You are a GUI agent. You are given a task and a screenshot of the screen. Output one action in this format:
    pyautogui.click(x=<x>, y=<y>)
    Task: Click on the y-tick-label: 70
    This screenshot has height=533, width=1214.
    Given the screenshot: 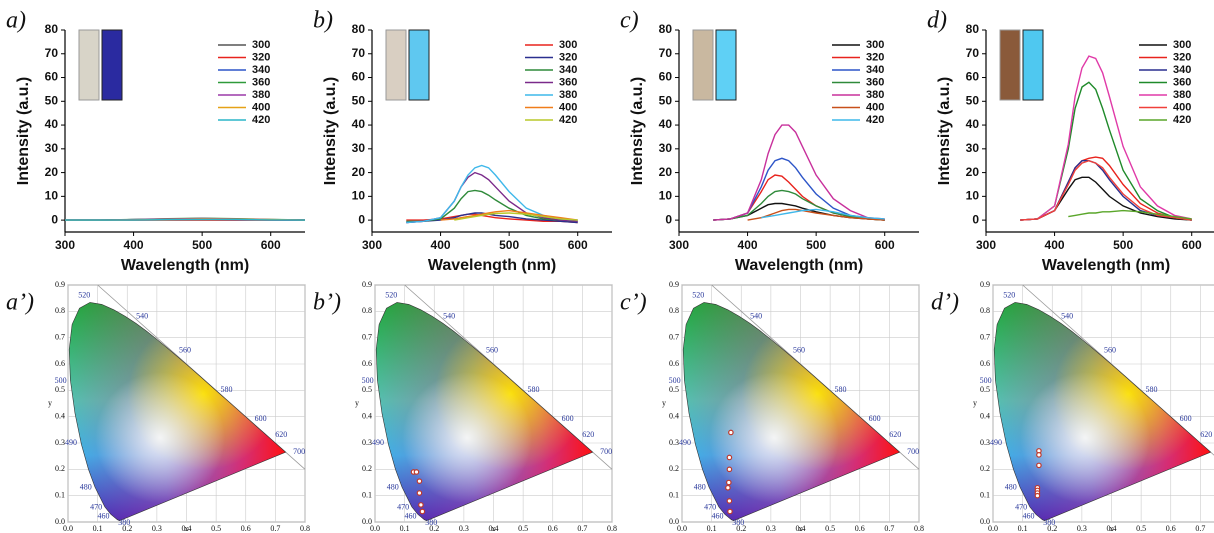 What is the action you would take?
    pyautogui.click(x=359, y=53)
    